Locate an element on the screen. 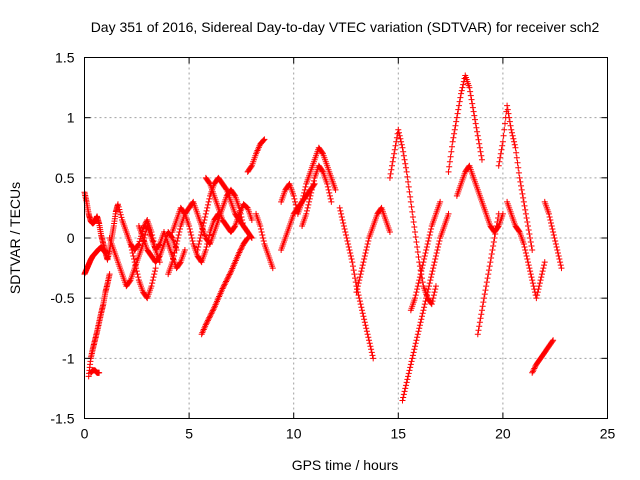 This screenshot has width=640, height=480. x-tick-label: 15 is located at coordinates (399, 434).